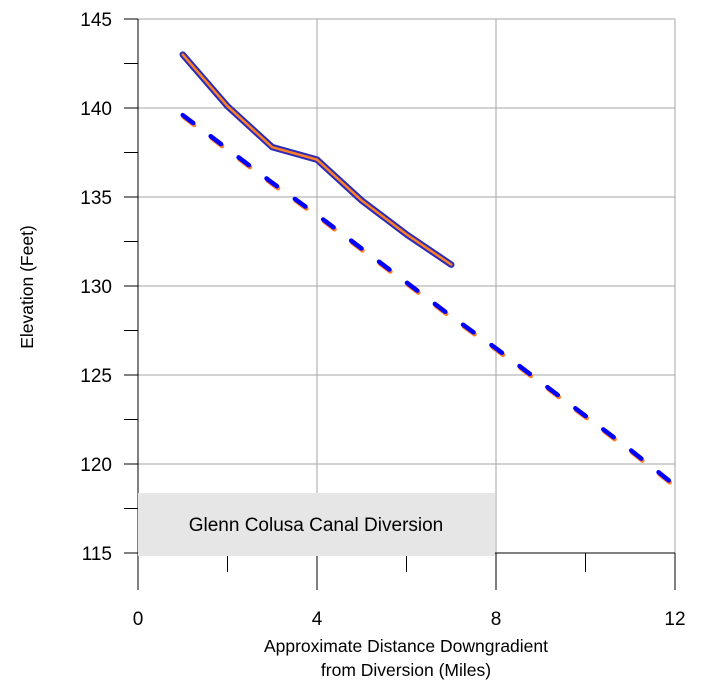  Describe the element at coordinates (27, 287) in the screenshot. I see `y-axis-title: Elevation (Feet)` at that location.